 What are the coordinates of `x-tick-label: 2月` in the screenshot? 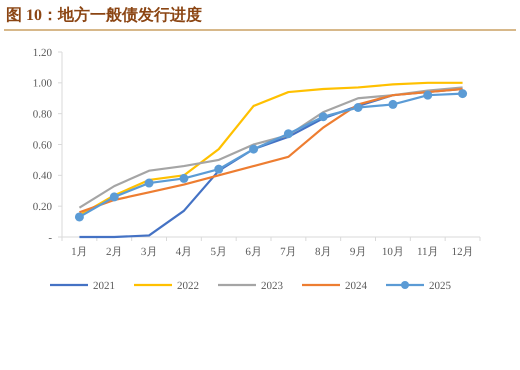 It's located at (114, 252).